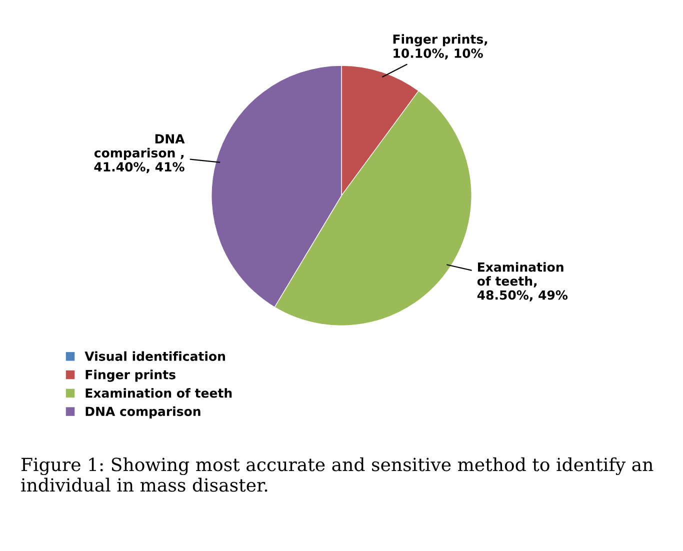 This screenshot has width=683, height=551. What do you see at coordinates (337, 474) in the screenshot?
I see `caption: Figure 1: Showing most accurate and sensitive method to identify an individual in mass disaster.` at bounding box center [337, 474].